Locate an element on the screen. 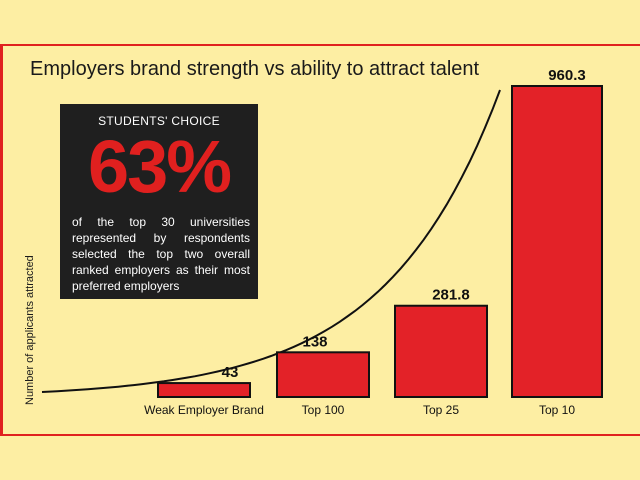 The height and width of the screenshot is (480, 640). frame-top-border is located at coordinates (320, 45).